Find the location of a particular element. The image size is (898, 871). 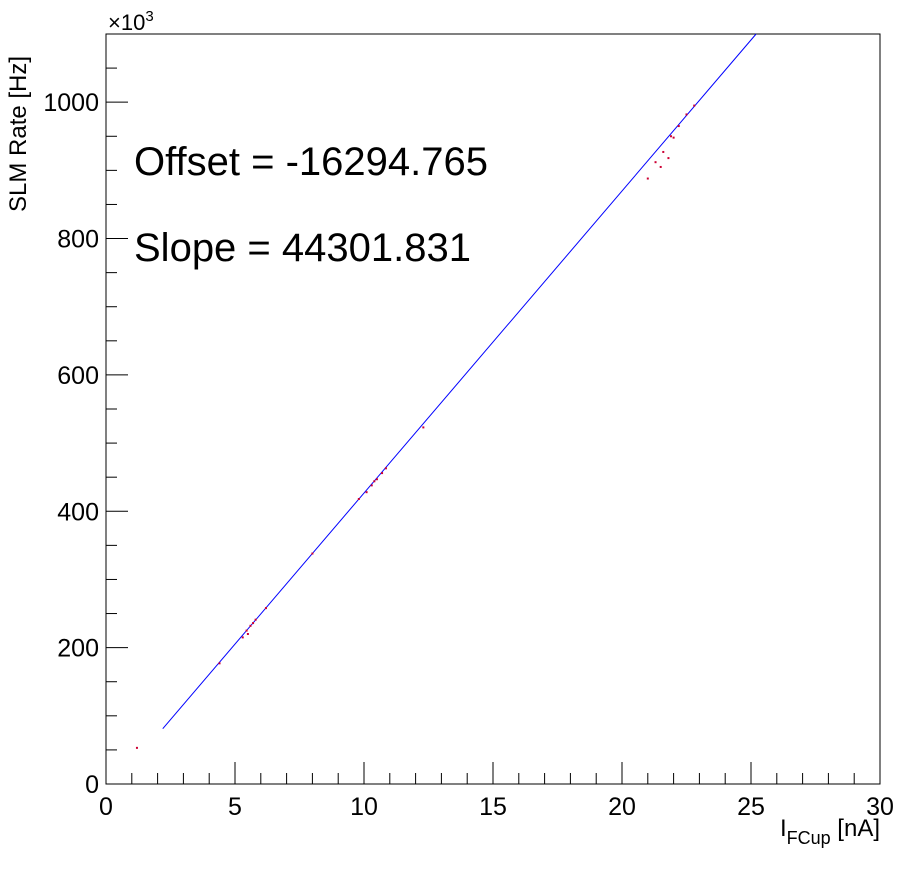

y-multiplier-exp: 3 is located at coordinates (149, 16).